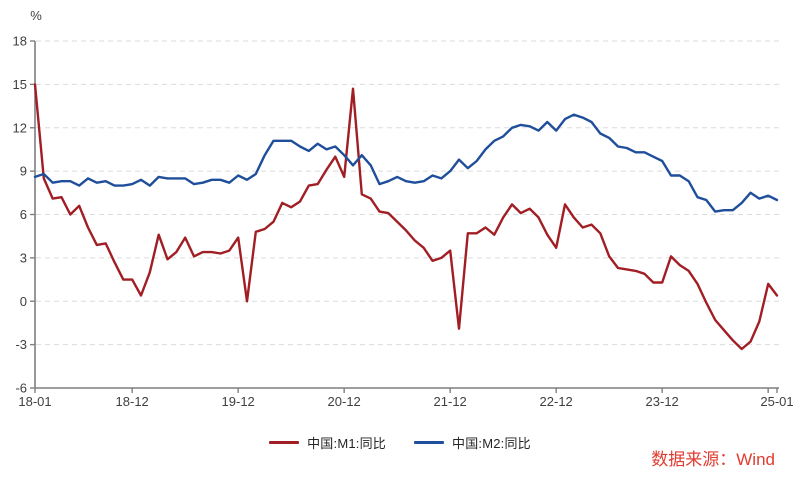 This screenshot has height=478, width=800. What do you see at coordinates (491, 443) in the screenshot?
I see `legend-label-m2: 中国:M2:同比` at bounding box center [491, 443].